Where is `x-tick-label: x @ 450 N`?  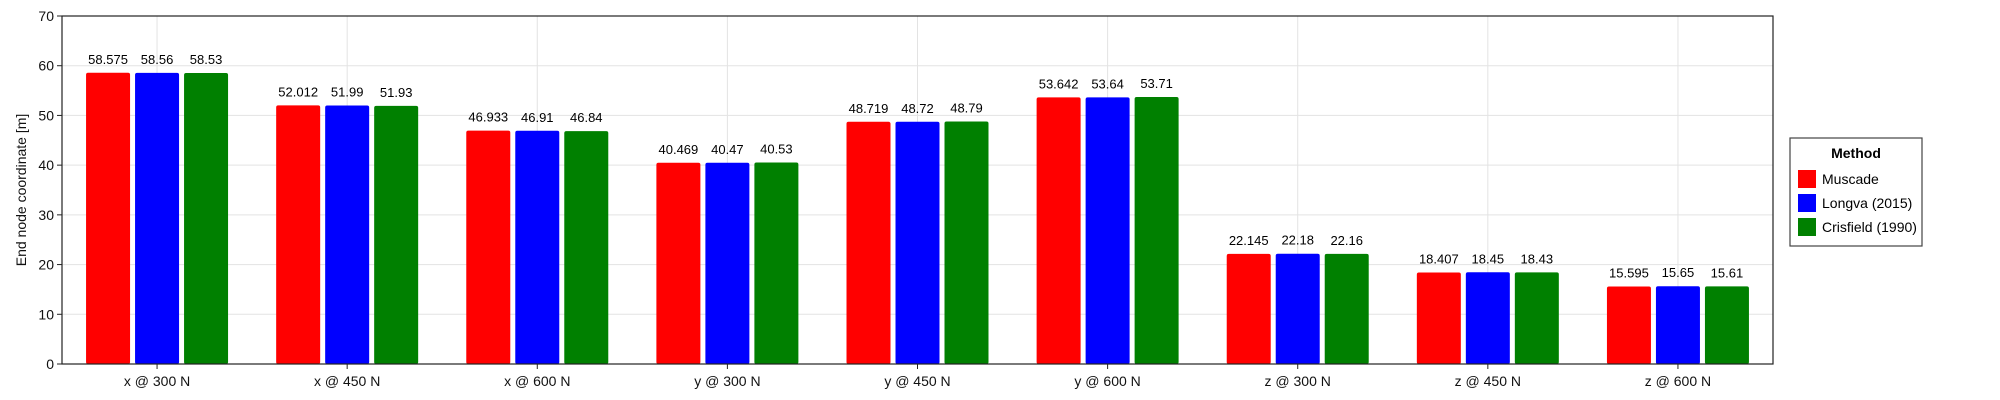 x-tick-label: x @ 450 N is located at coordinates (347, 381).